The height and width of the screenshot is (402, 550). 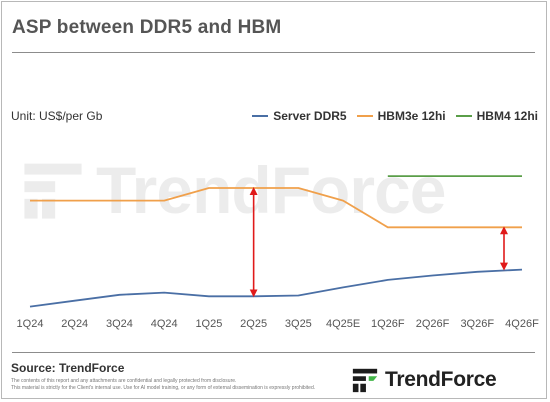 What do you see at coordinates (273, 352) in the screenshot?
I see `source-divider` at bounding box center [273, 352].